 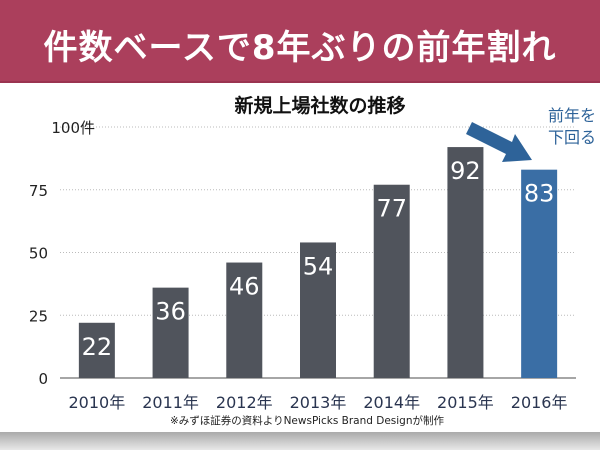 What do you see at coordinates (319, 105) in the screenshot?
I see `chart-title: 新規上場社数の推移` at bounding box center [319, 105].